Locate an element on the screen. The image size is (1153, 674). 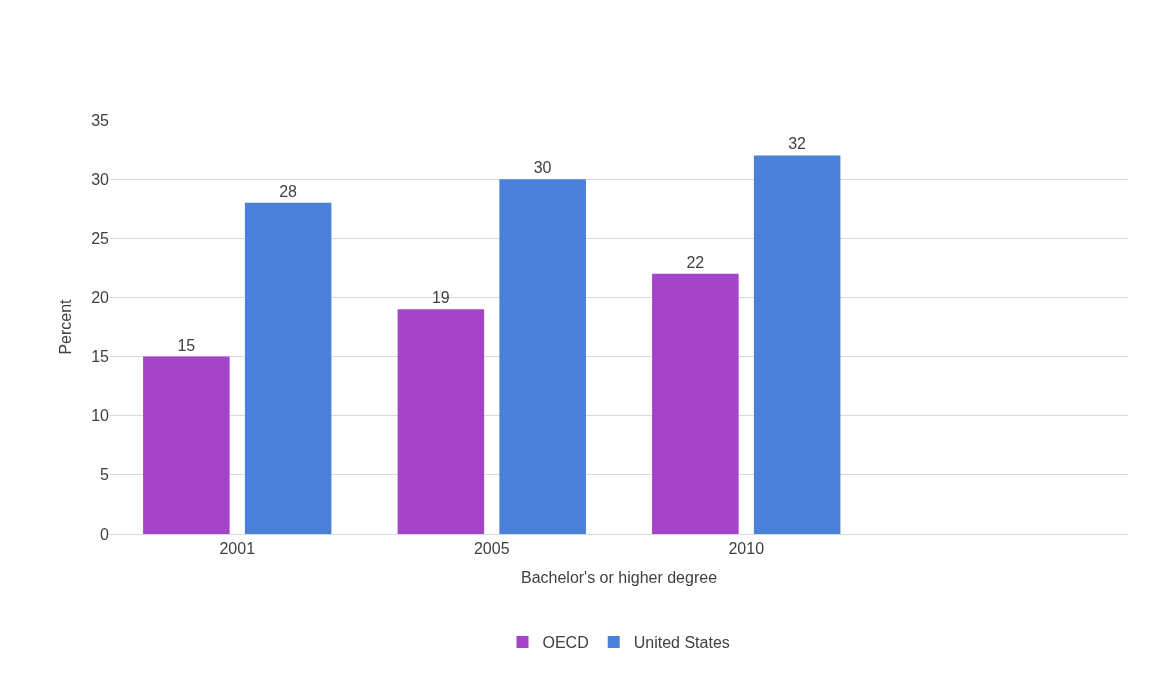
data-label: 19 is located at coordinates (440, 298).